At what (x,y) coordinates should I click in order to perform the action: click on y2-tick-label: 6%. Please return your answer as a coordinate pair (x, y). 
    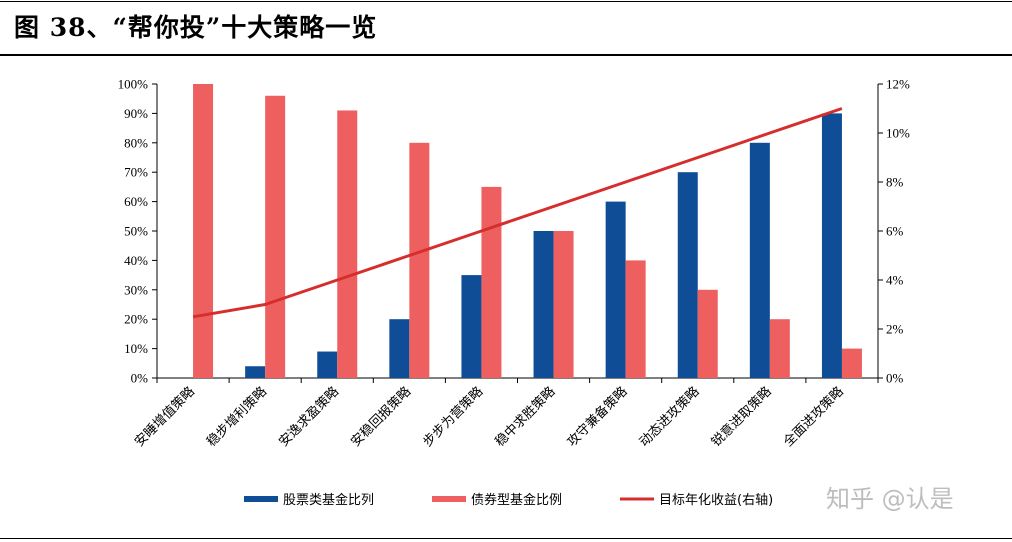
    Looking at the image, I should click on (895, 231).